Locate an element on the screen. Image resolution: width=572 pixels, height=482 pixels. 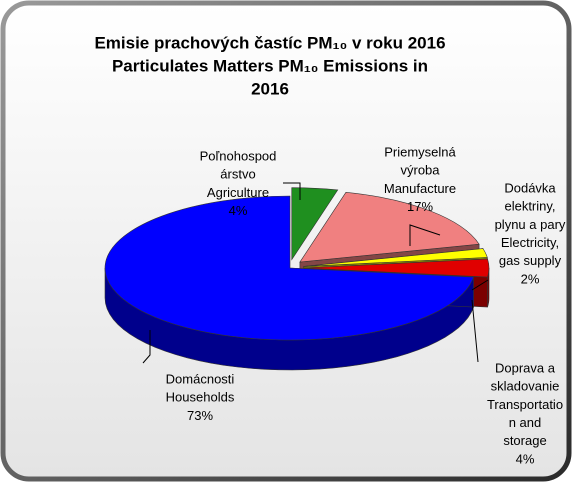
data-label: Doprava a is located at coordinates (525, 367).